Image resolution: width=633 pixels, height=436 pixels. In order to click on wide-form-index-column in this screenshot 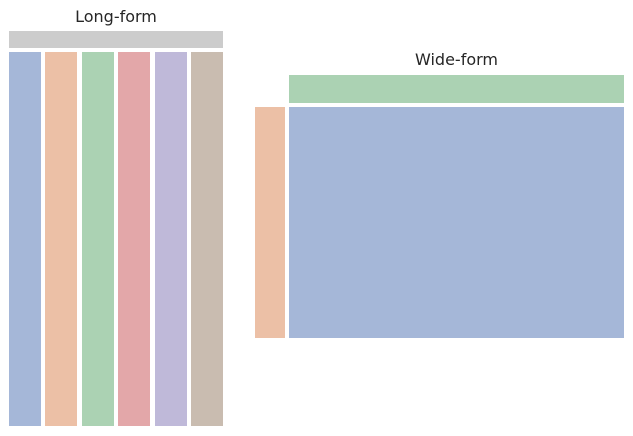, I will do `click(270, 222)`.